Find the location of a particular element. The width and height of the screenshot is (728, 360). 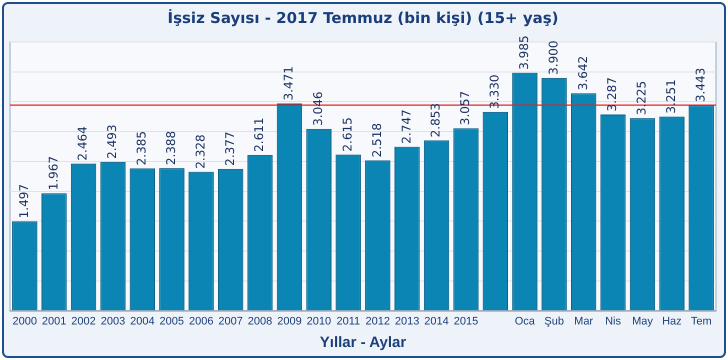

x-tick-label: 2005 is located at coordinates (172, 321).